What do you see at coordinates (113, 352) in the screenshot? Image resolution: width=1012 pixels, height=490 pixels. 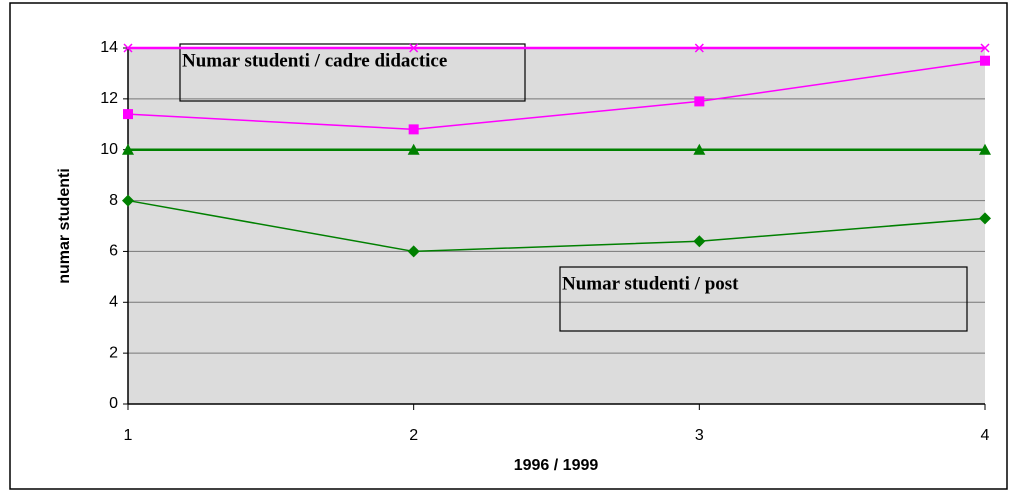 I see `y-tick-label: 2` at bounding box center [113, 352].